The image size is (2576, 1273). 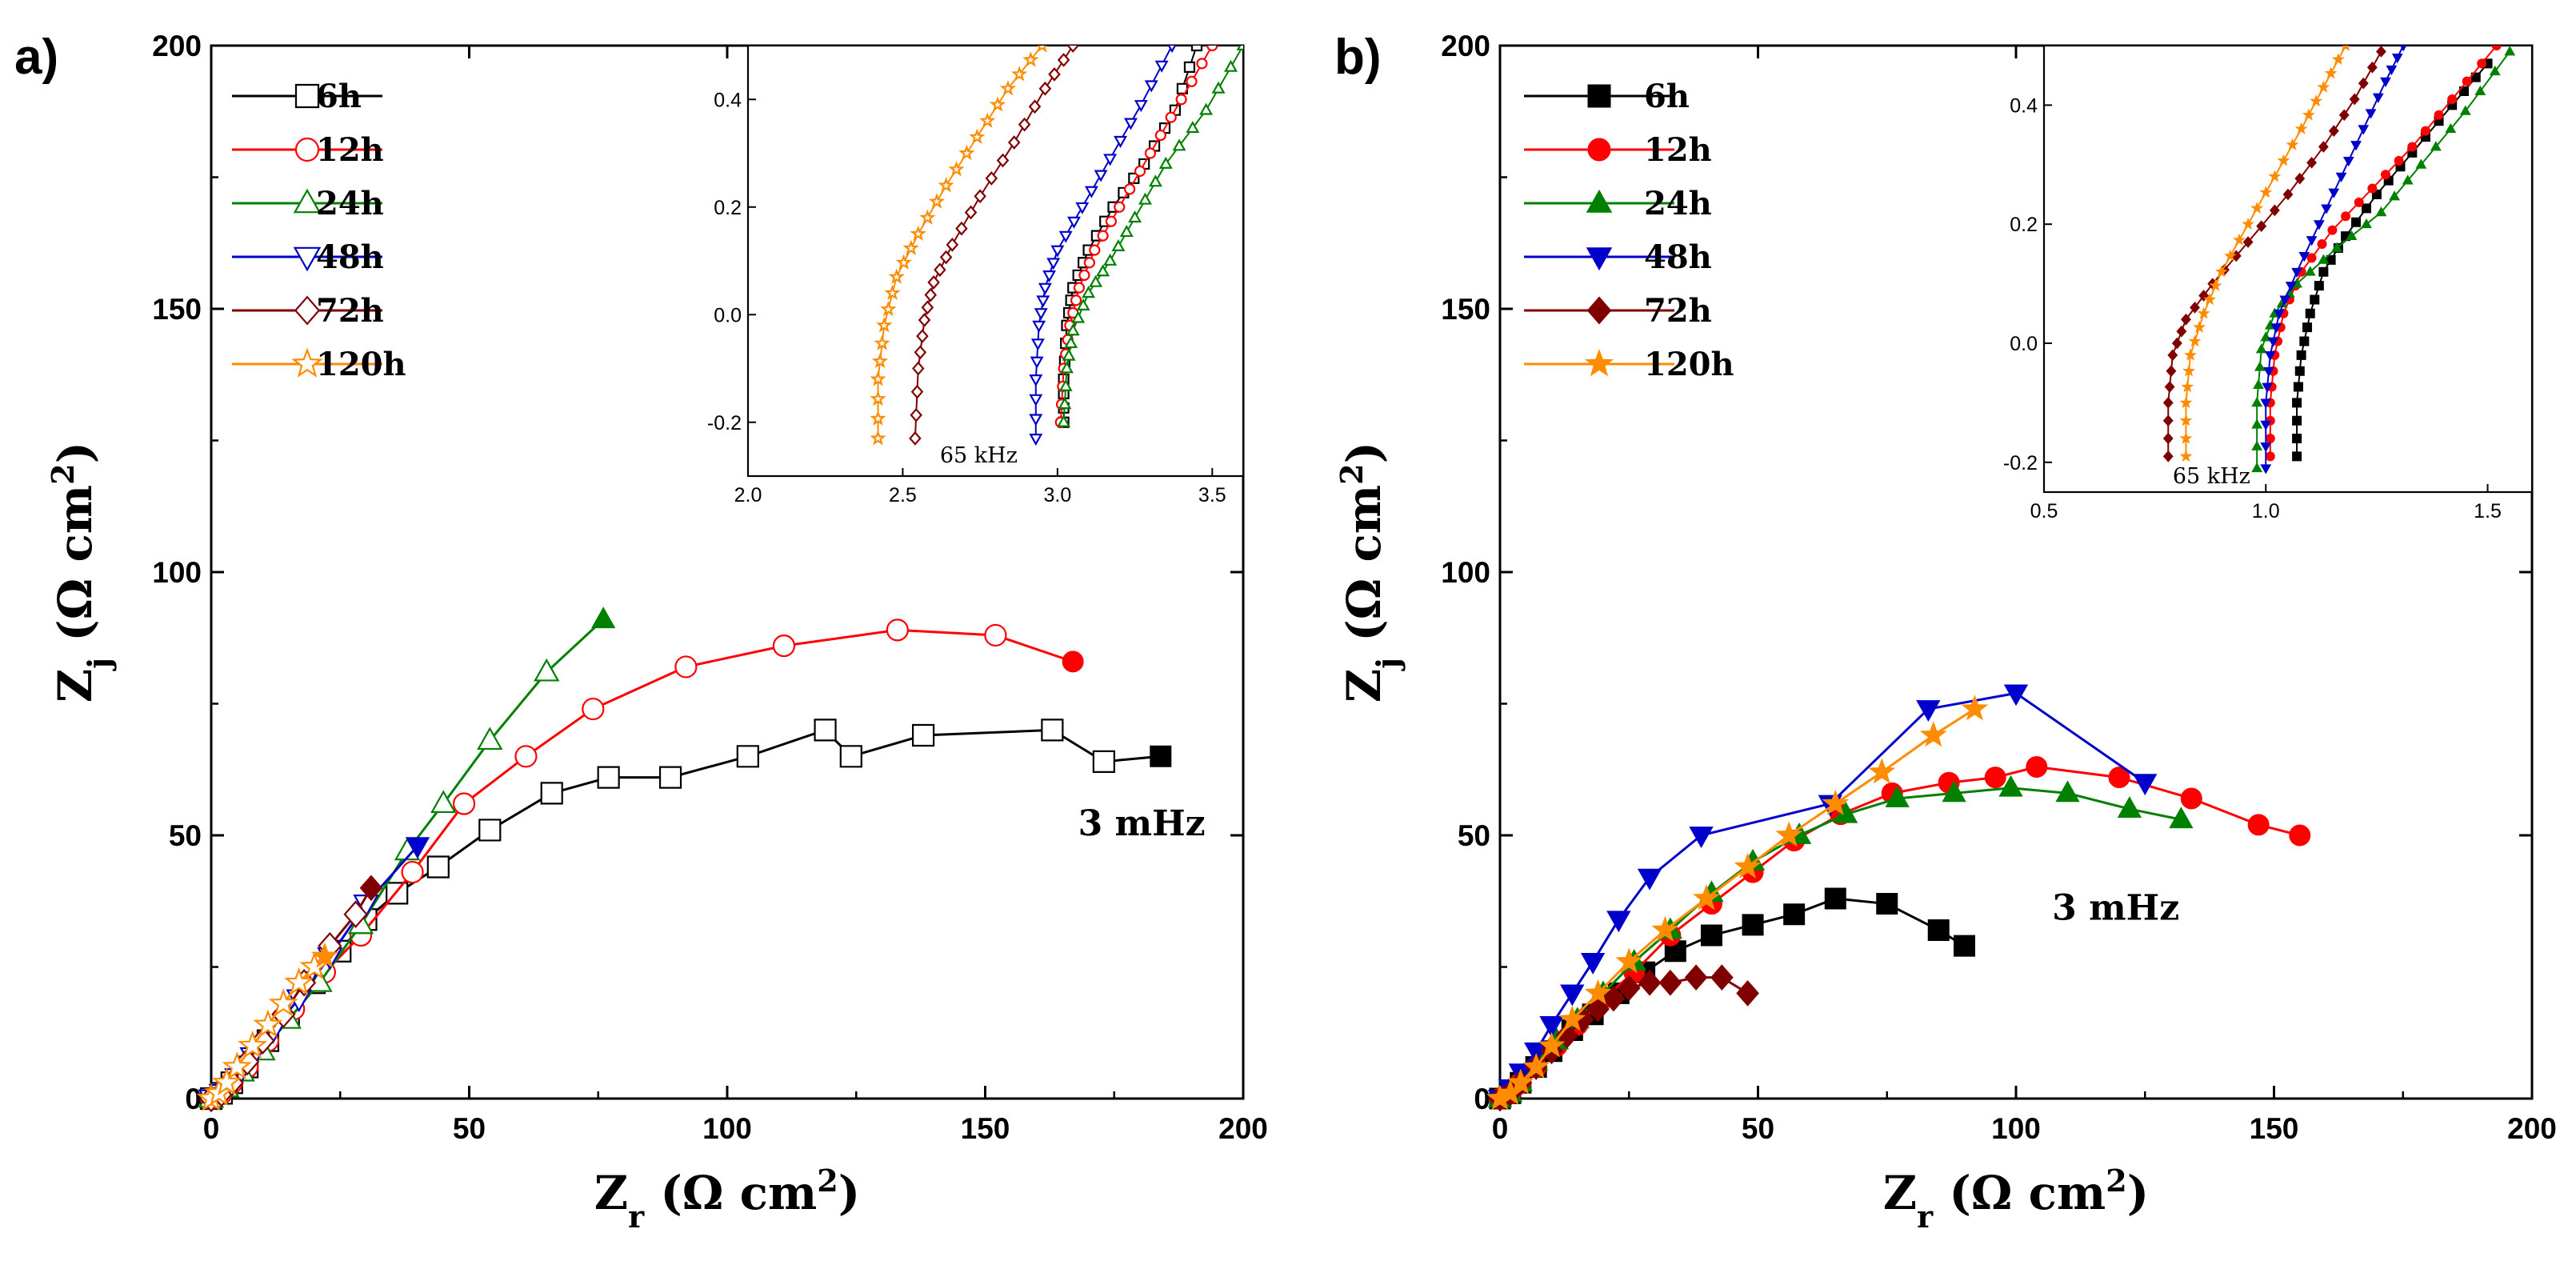 What do you see at coordinates (2265, 251) in the screenshot?
I see `inset-series-line-120h` at bounding box center [2265, 251].